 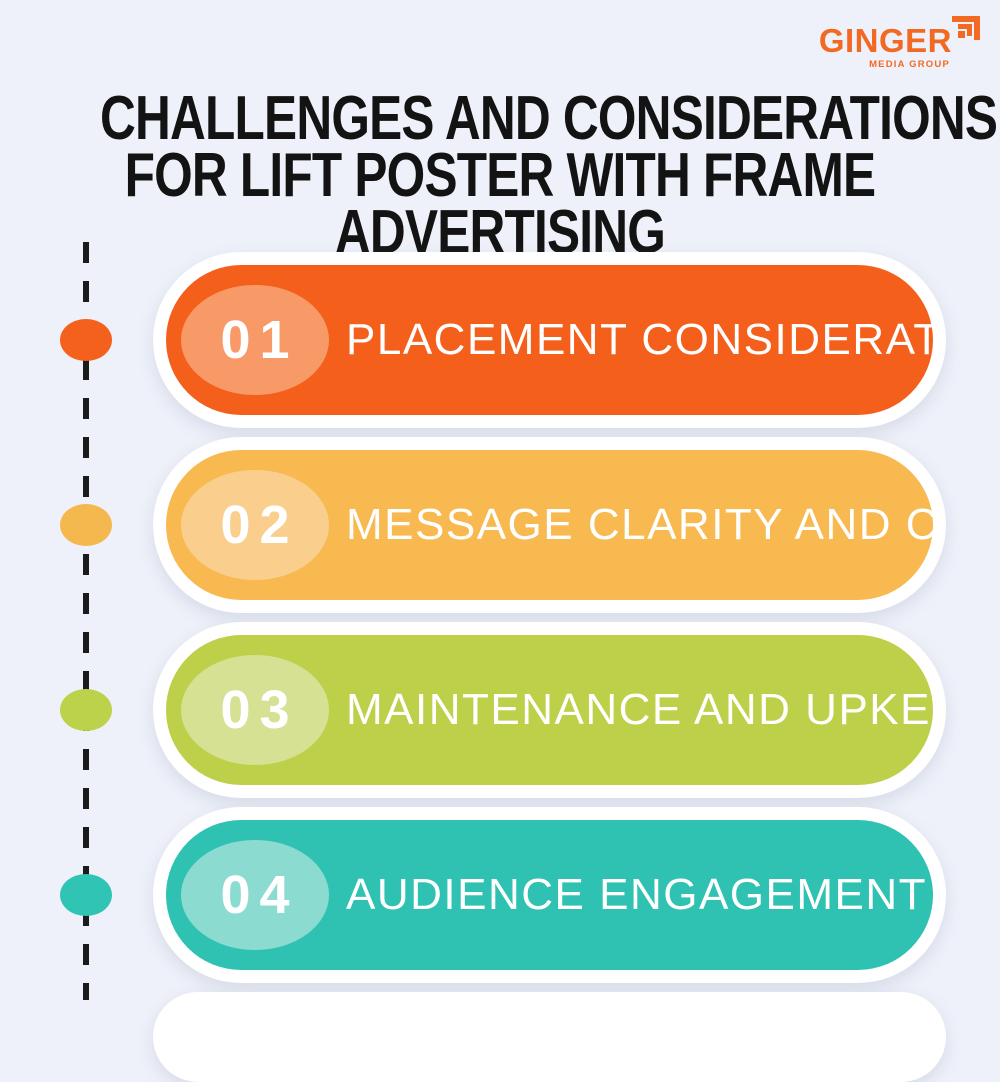 What do you see at coordinates (86, 621) in the screenshot?
I see `timeline-dashed-line` at bounding box center [86, 621].